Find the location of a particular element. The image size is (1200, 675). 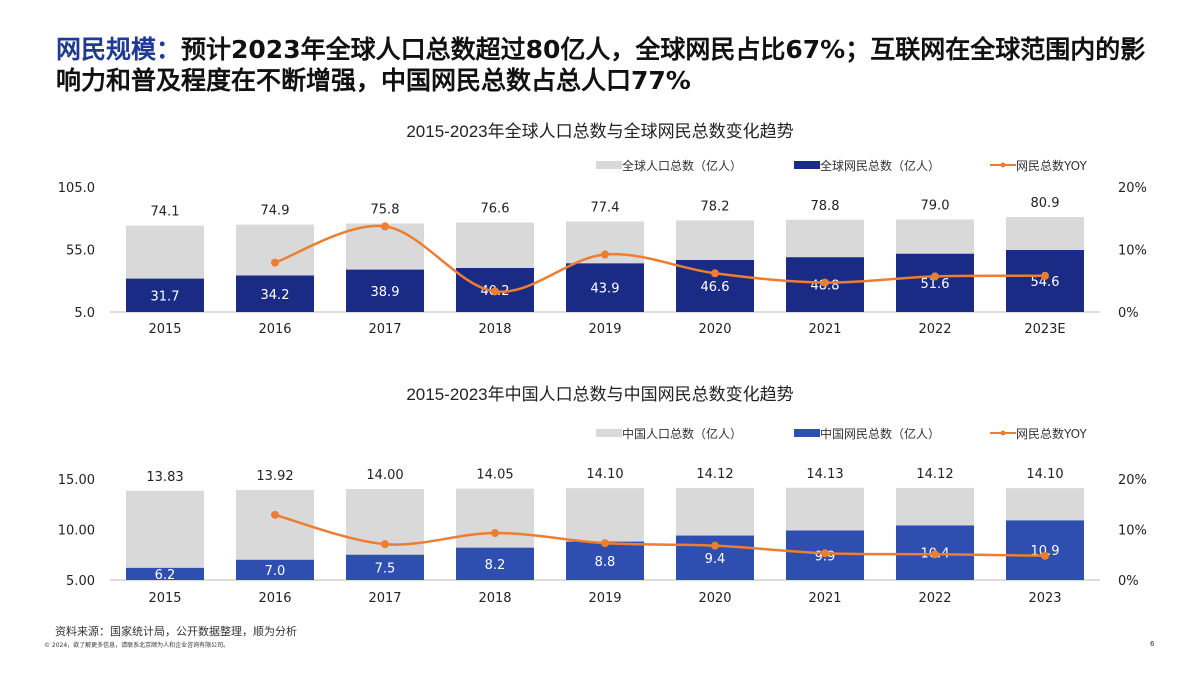

left-axis-tick: 55.0 is located at coordinates (80, 251).